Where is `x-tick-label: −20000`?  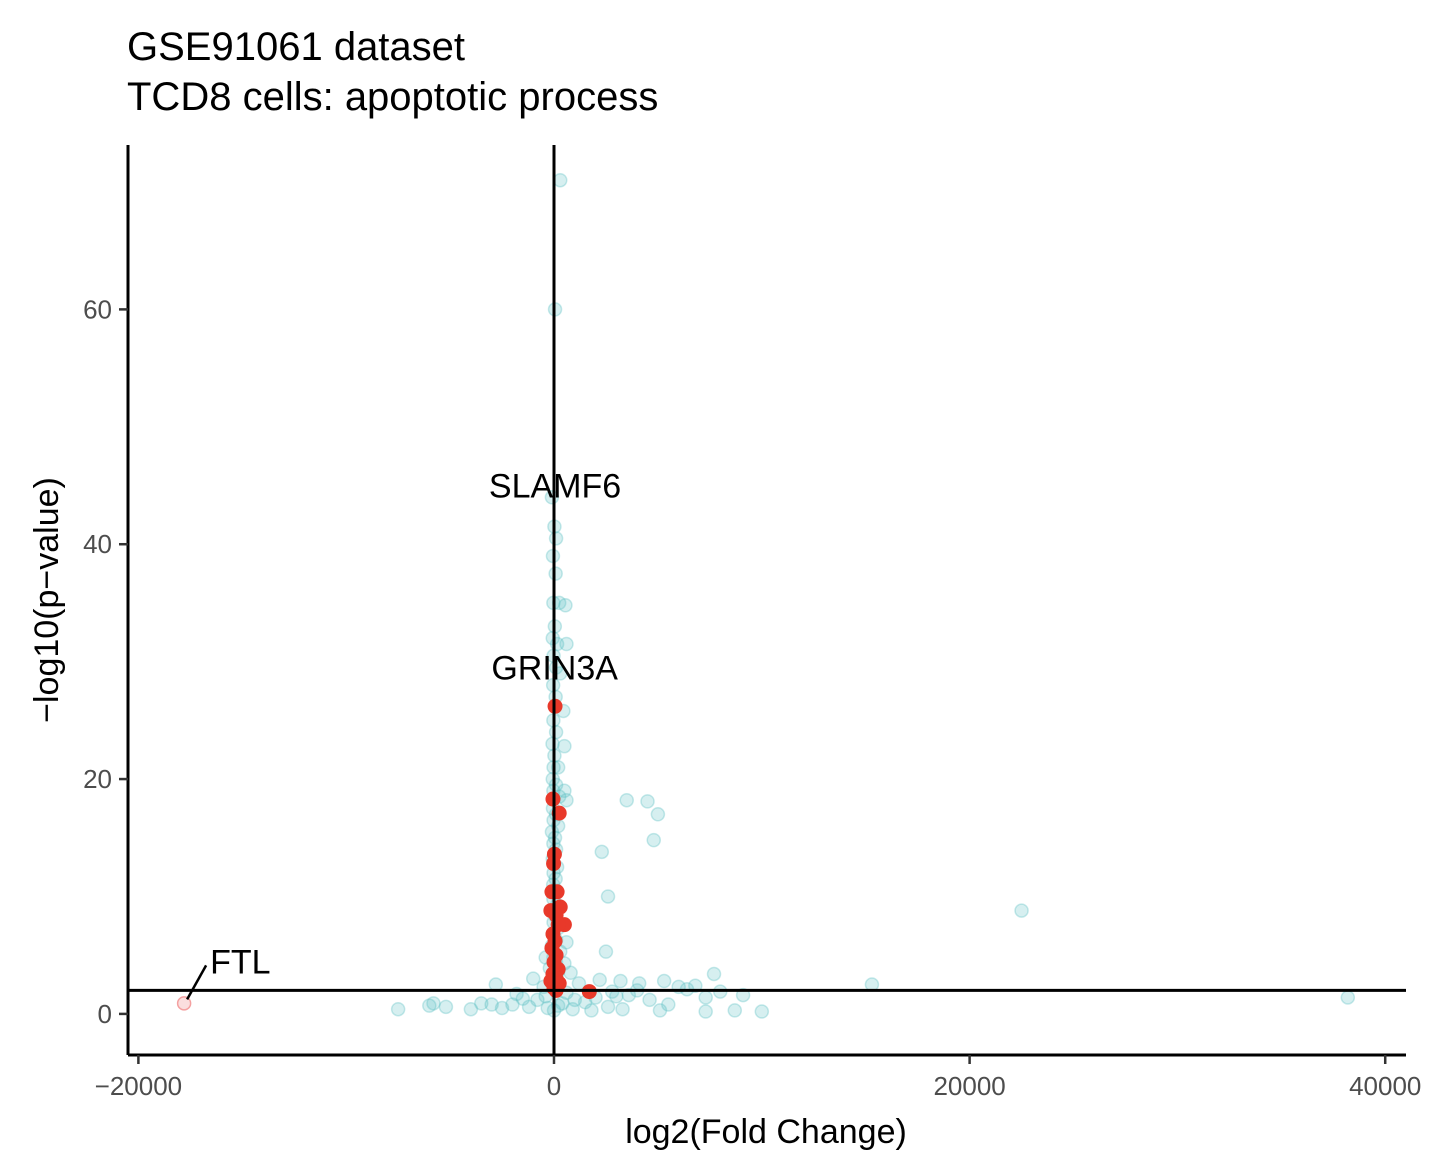
x-tick-label: −20000 is located at coordinates (138, 1086).